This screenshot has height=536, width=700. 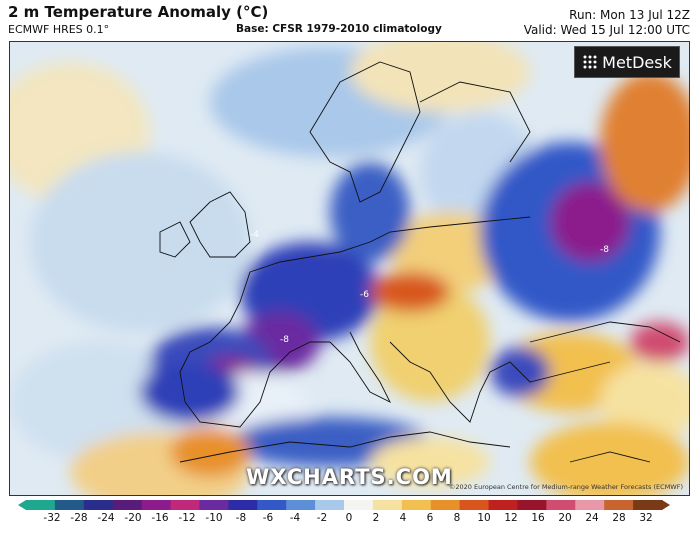 I want to click on colorbar-tick-label: 10, so click(x=484, y=518).